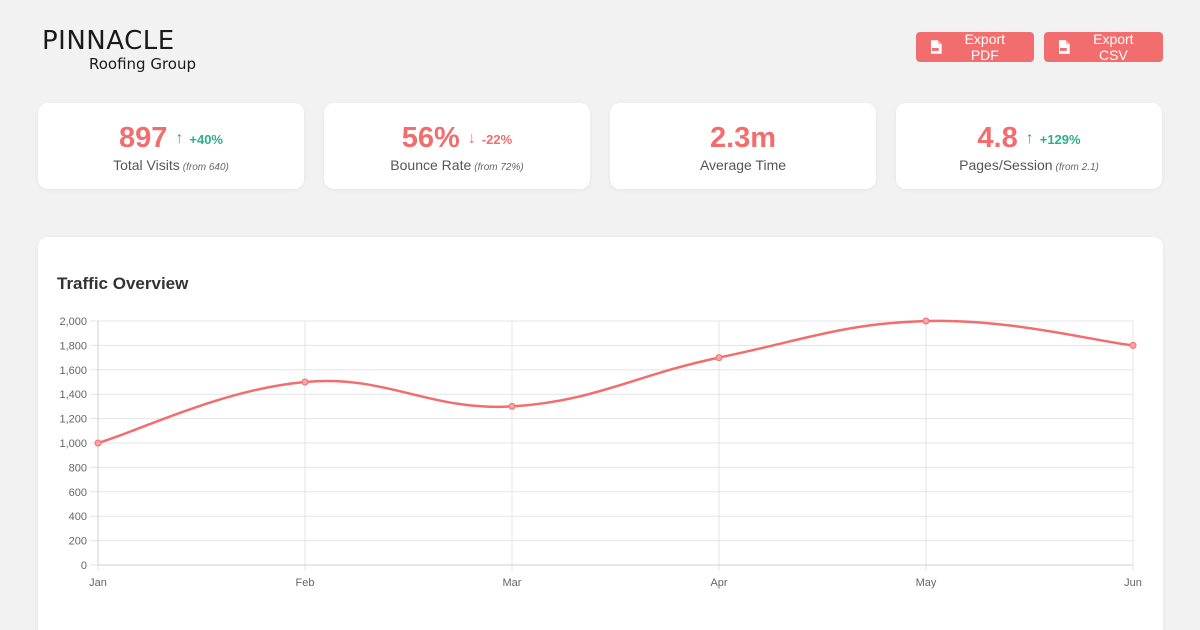  I want to click on x-tick-label: May, so click(926, 583).